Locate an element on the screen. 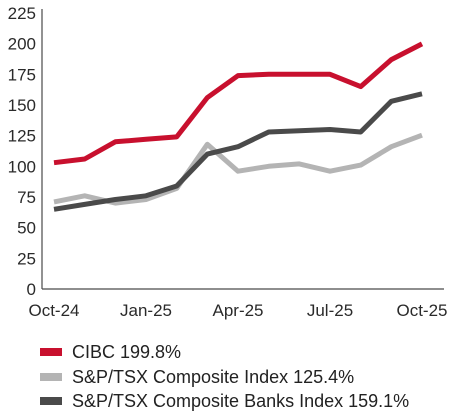  y-tick-label: 200 is located at coordinates (22, 44).